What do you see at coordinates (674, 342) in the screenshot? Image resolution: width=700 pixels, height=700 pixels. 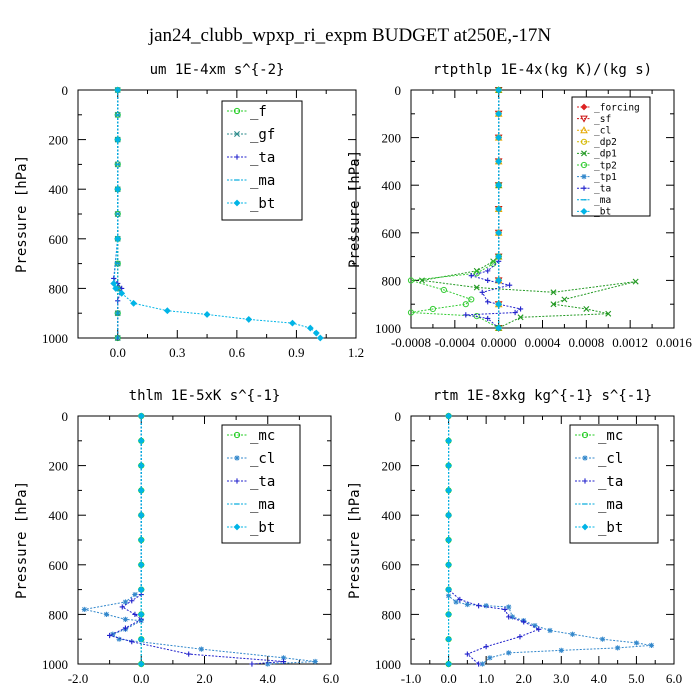 I see `x-tick-label: 0.0016` at bounding box center [674, 342].